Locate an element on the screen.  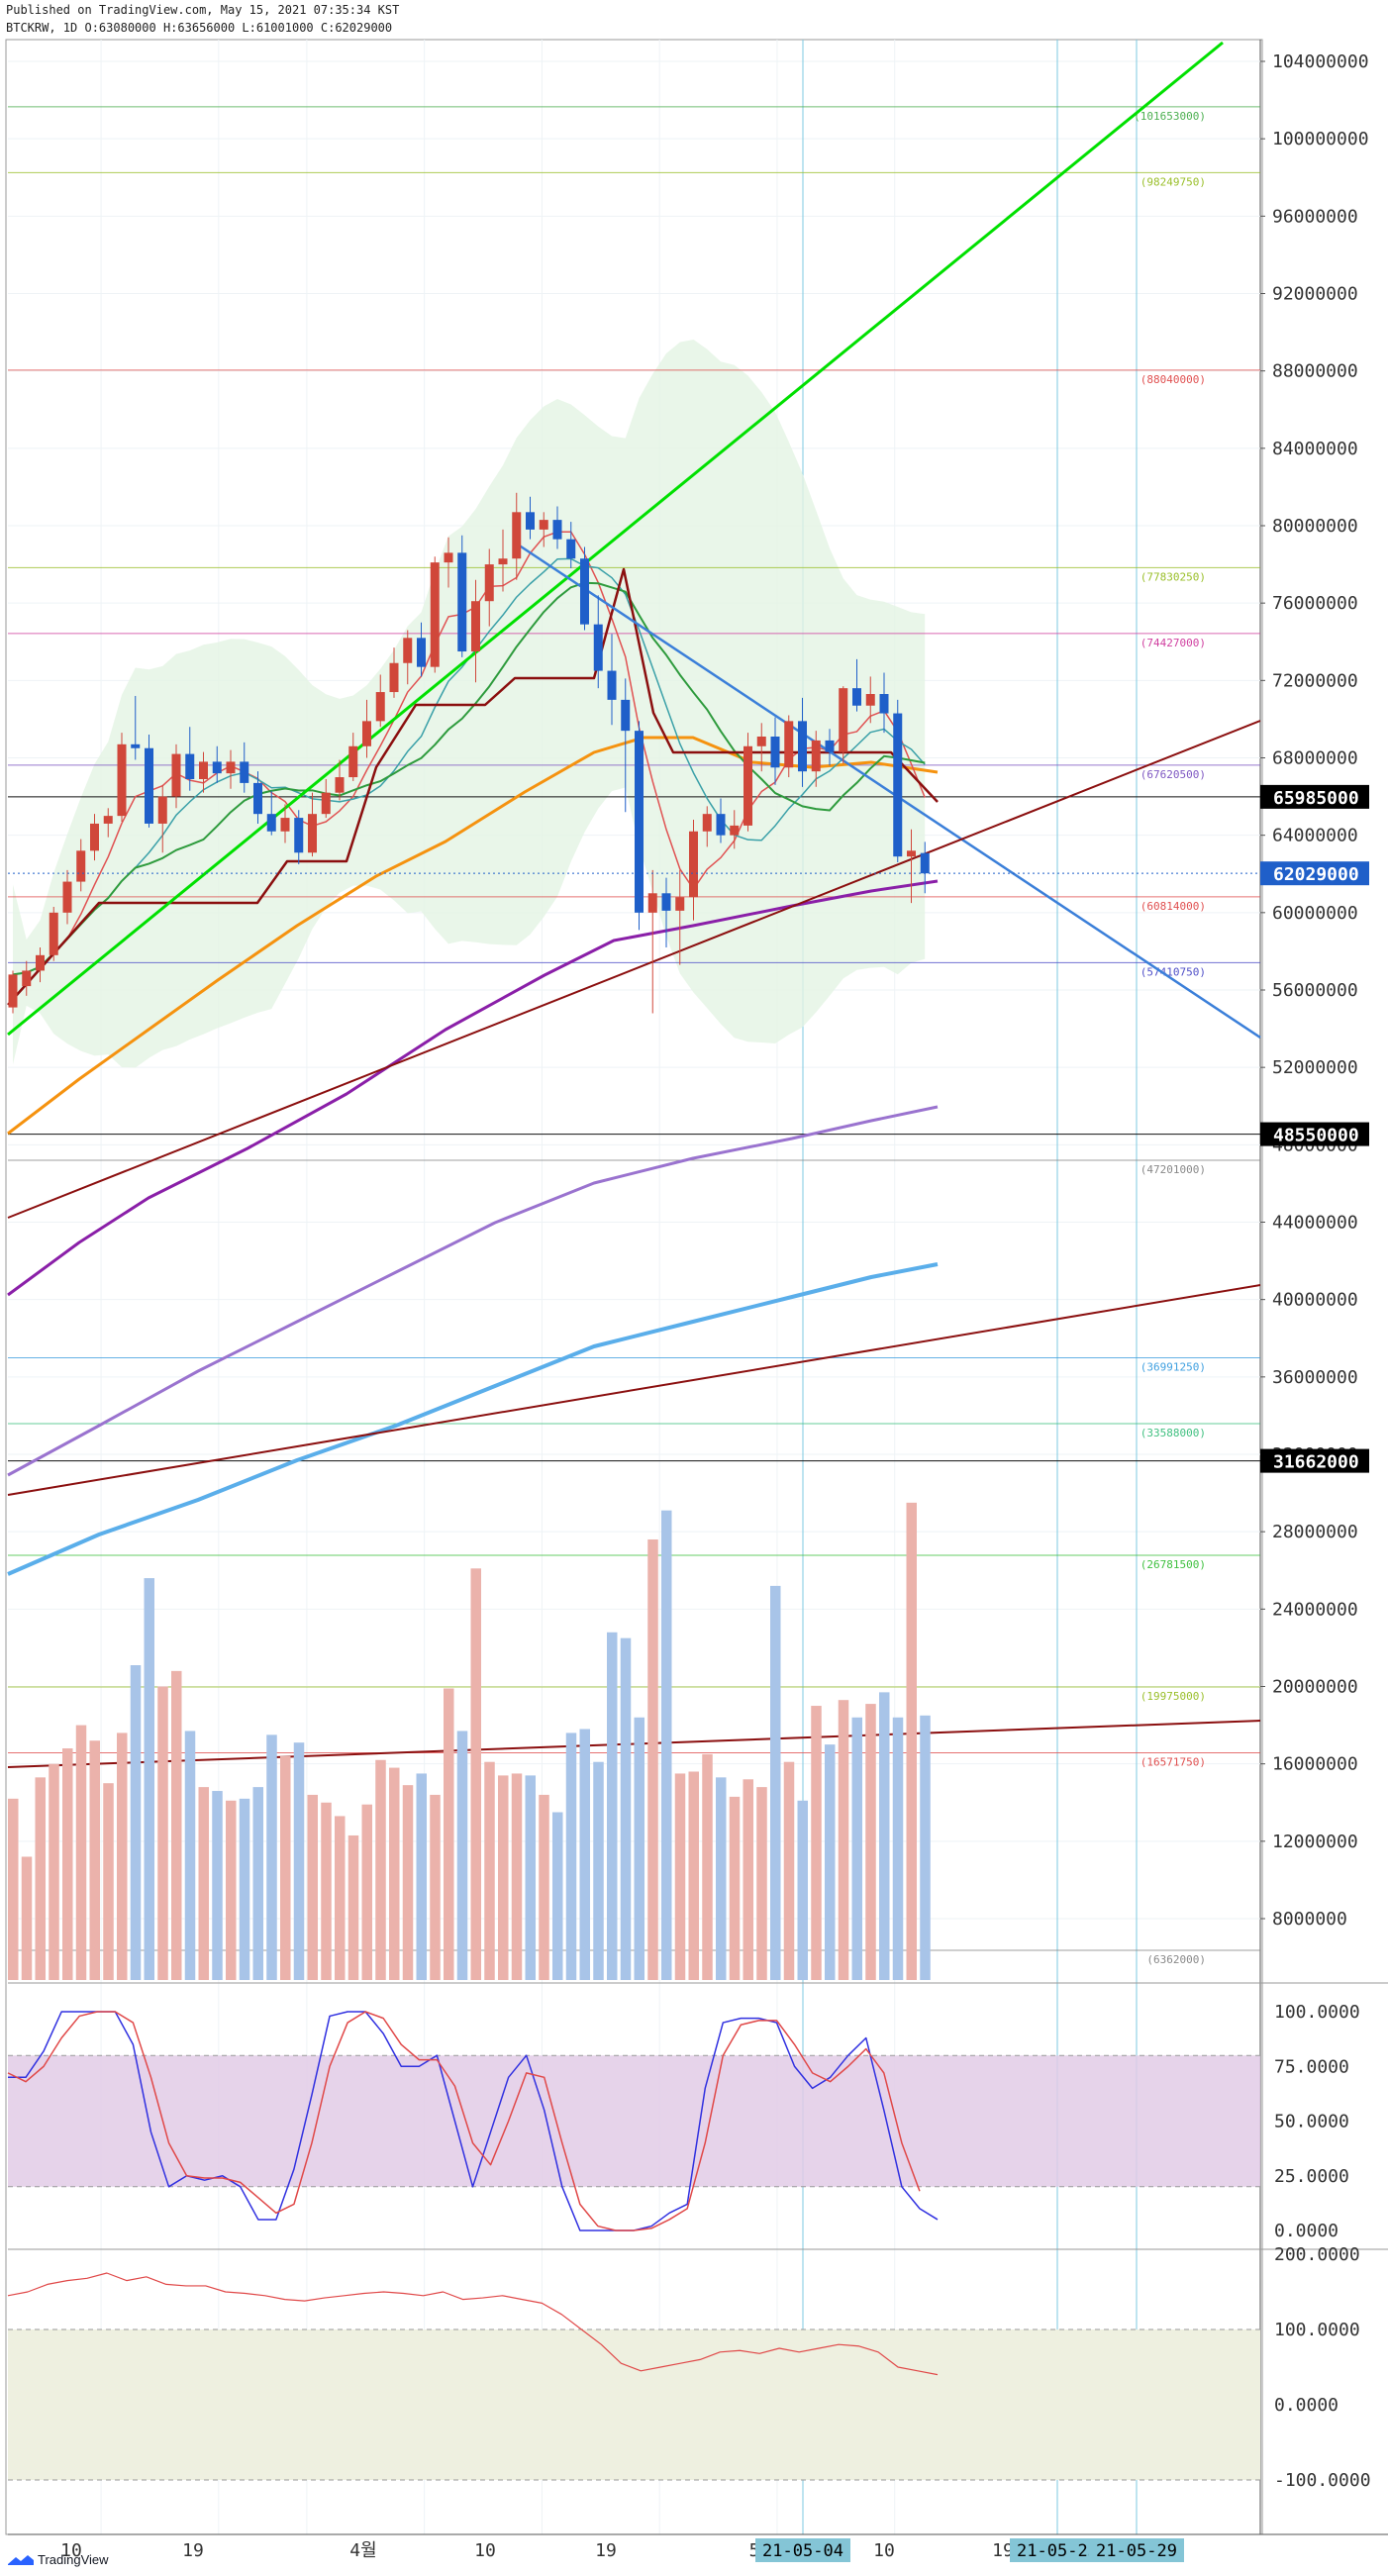
ma-red-line is located at coordinates (469, 754).